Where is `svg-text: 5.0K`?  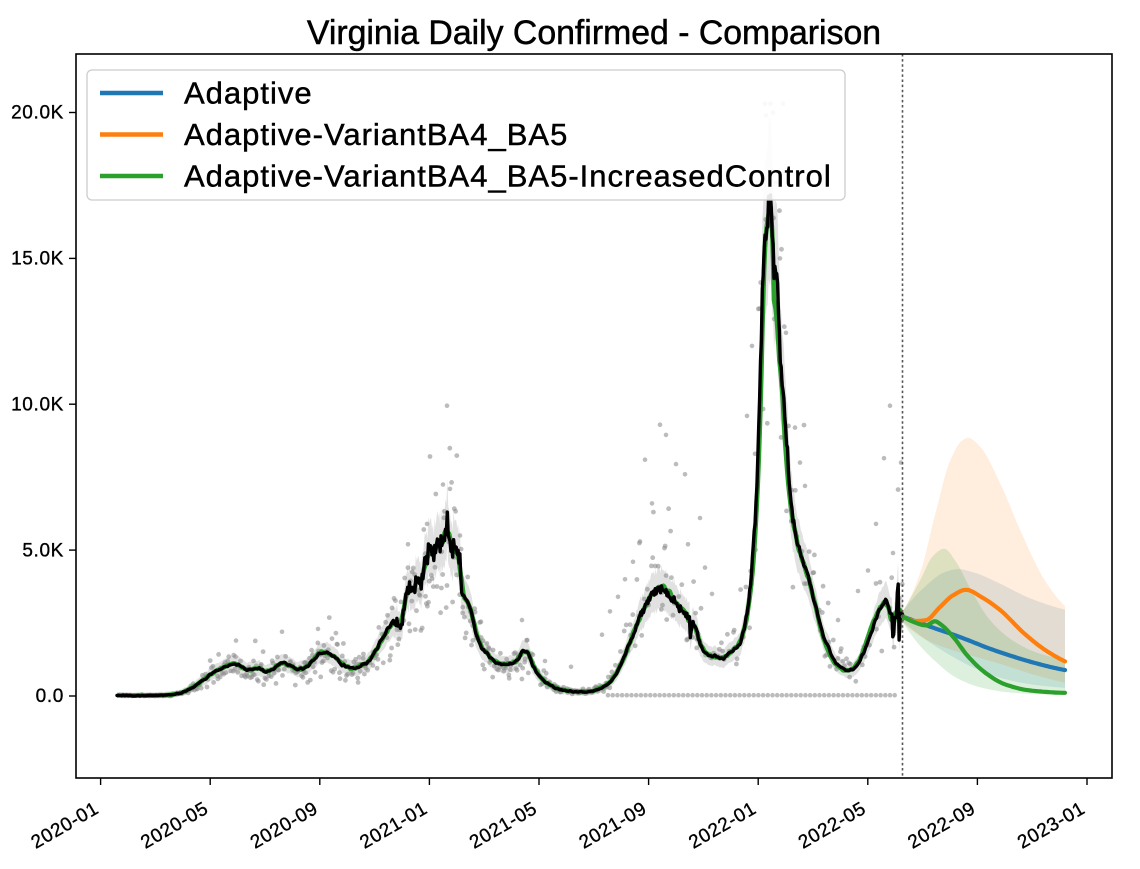 svg-text: 5.0K is located at coordinates (43, 550).